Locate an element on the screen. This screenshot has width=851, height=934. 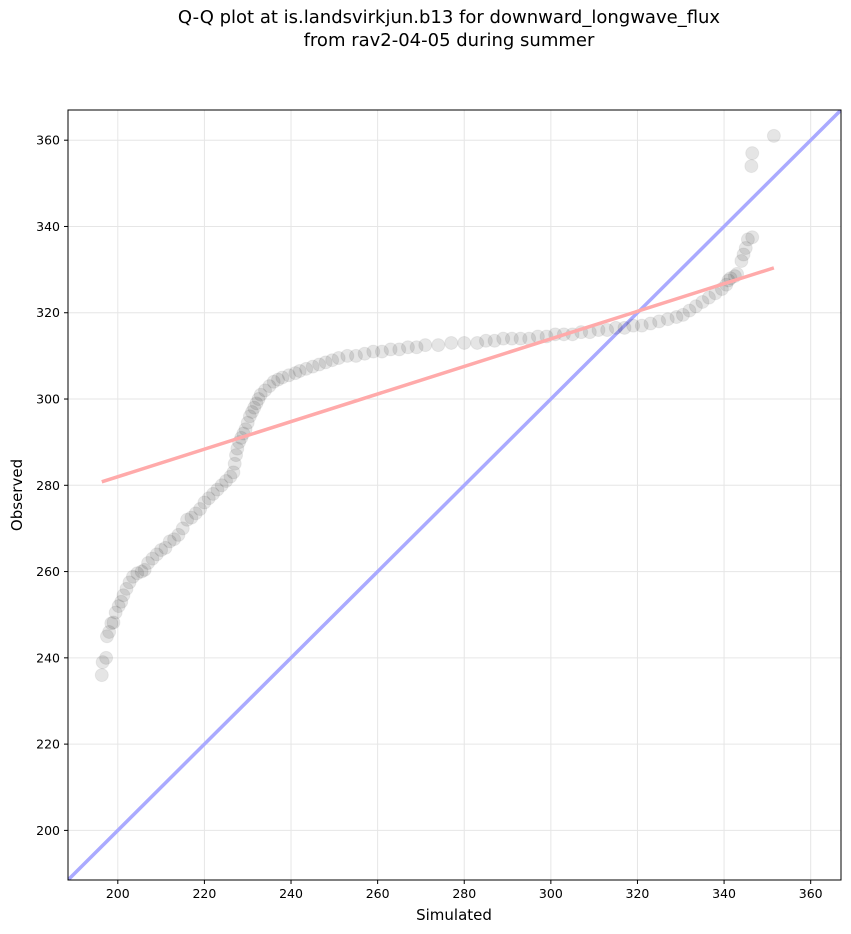
y-tick-label: 320 is located at coordinates (48, 312).